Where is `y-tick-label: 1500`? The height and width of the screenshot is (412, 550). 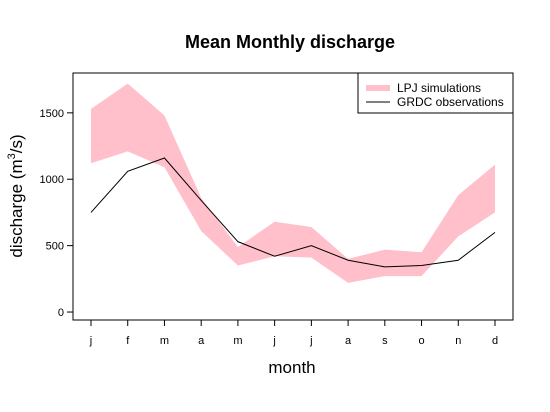
y-tick-label: 1500 is located at coordinates (52, 114).